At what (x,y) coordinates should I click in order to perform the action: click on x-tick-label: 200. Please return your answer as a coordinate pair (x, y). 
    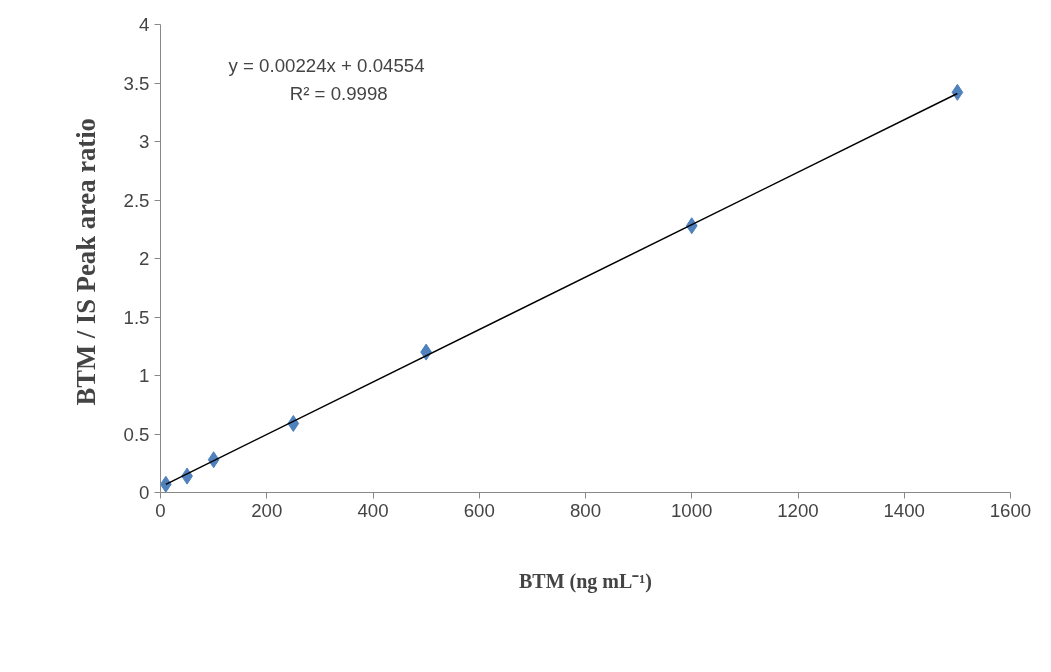
    Looking at the image, I should click on (267, 510).